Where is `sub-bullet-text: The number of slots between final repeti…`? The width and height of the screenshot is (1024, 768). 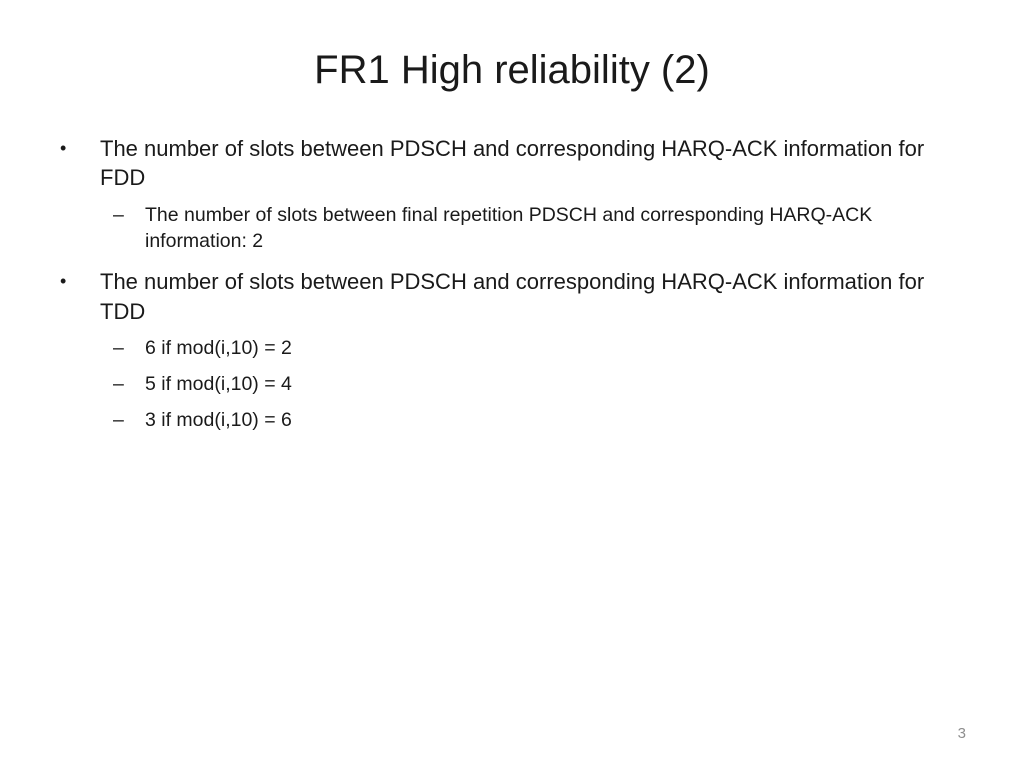 sub-bullet-text: The number of slots between final repeti… is located at coordinates (509, 228).